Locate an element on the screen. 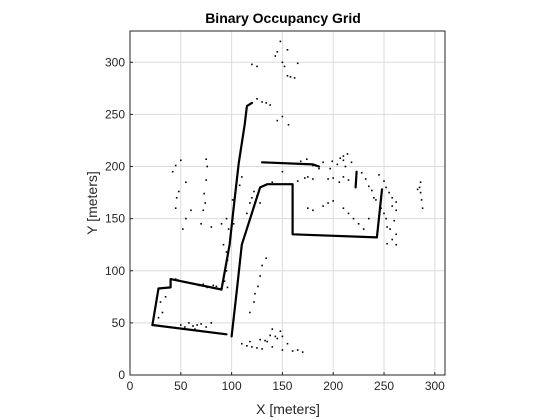 The height and width of the screenshot is (420, 560). x-tick-label: 100 is located at coordinates (232, 386).